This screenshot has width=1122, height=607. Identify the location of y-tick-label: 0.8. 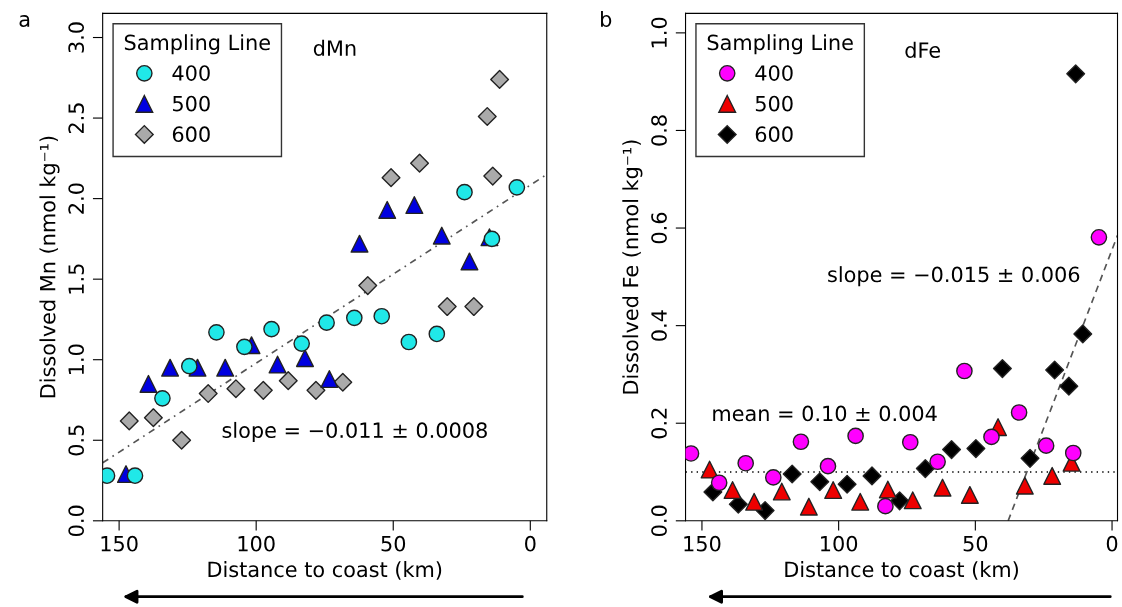
(659, 130).